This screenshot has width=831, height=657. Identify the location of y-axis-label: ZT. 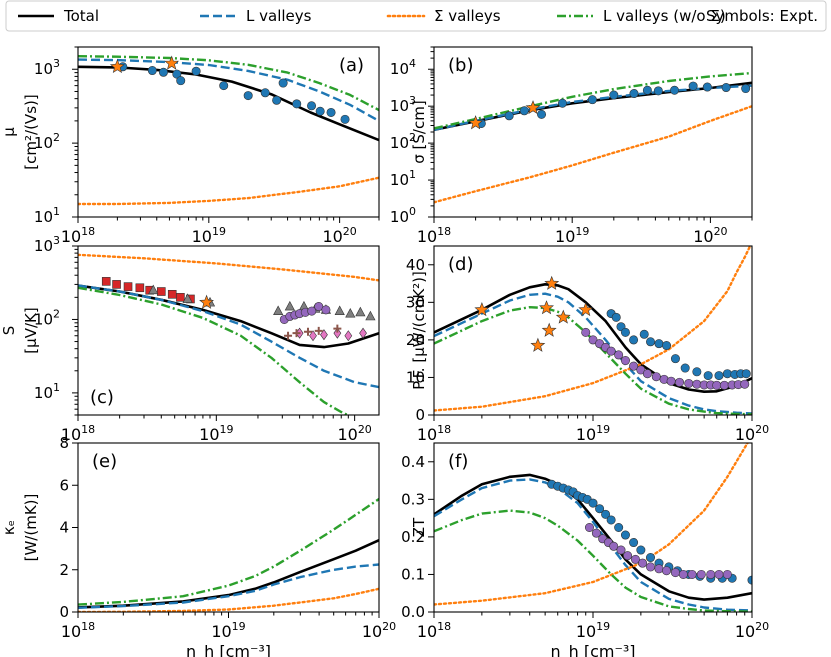
(419, 527).